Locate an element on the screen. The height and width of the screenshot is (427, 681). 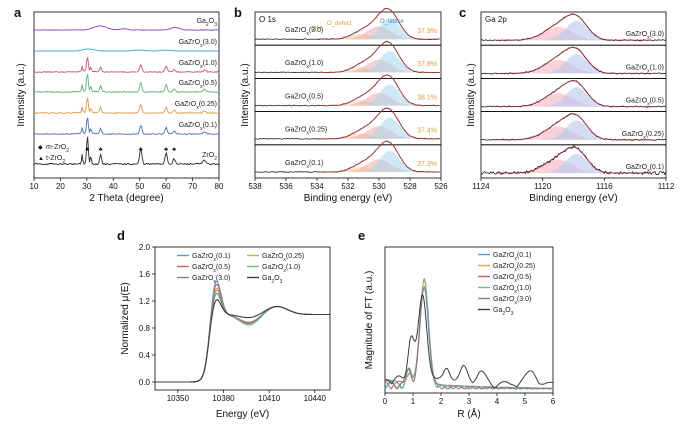
xrd-x-tick-label: 60 is located at coordinates (166, 186).